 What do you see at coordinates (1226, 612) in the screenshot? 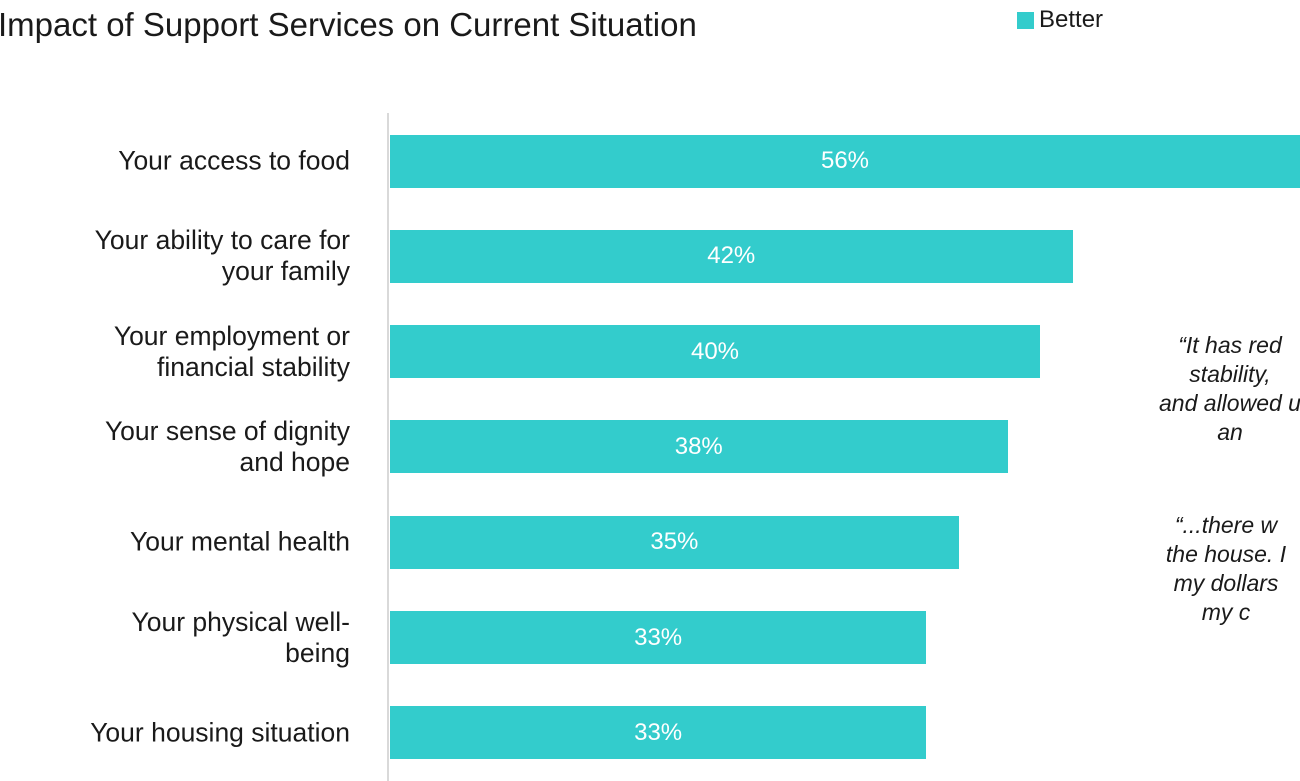
I see `quote-line: my c` at bounding box center [1226, 612].